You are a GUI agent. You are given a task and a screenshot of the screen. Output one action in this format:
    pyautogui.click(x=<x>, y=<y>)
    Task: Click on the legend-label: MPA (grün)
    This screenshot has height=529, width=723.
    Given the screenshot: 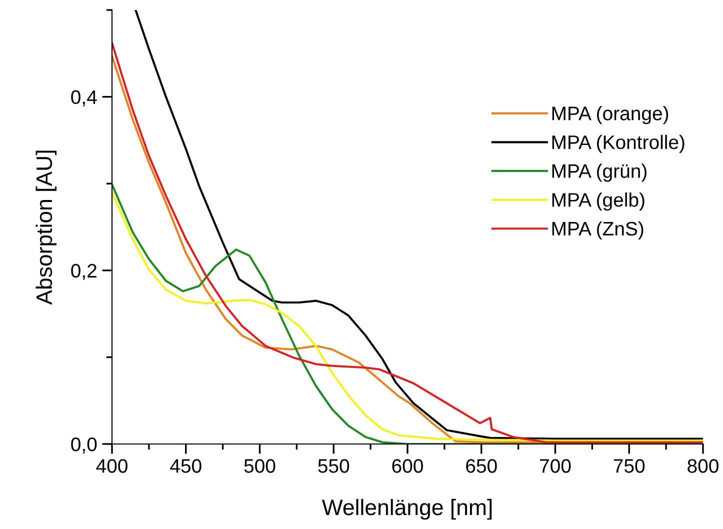 What is the action you would take?
    pyautogui.click(x=599, y=173)
    